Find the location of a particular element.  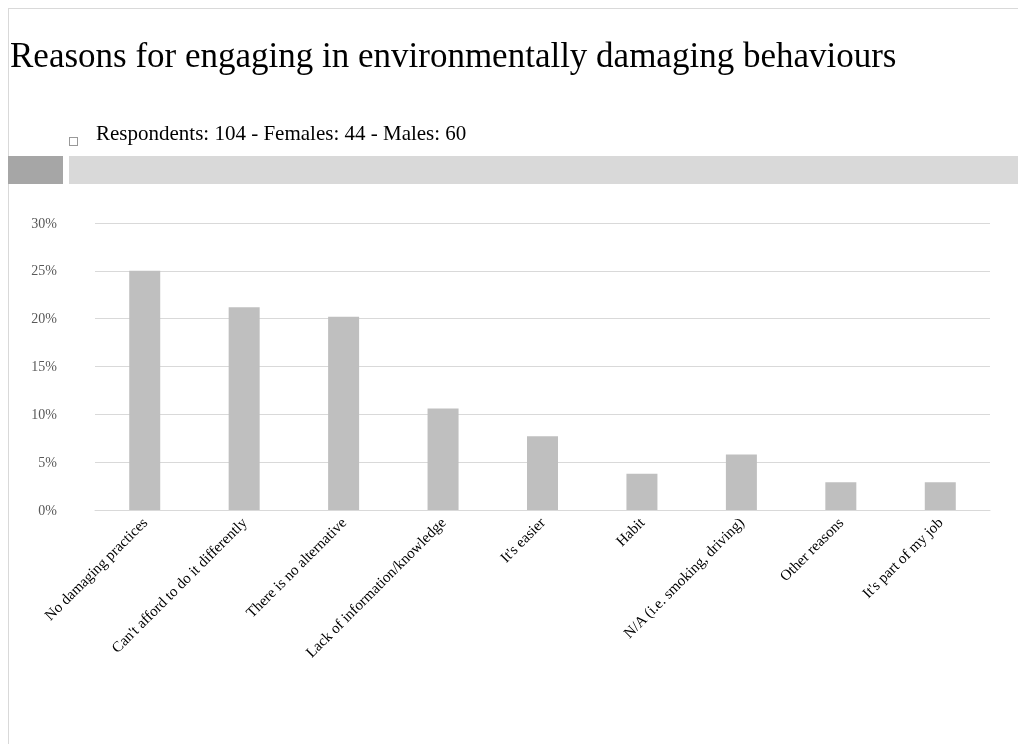

chart-subtitle: Respondents: 104 - Females: 44 - Males: 60 is located at coordinates (281, 133).